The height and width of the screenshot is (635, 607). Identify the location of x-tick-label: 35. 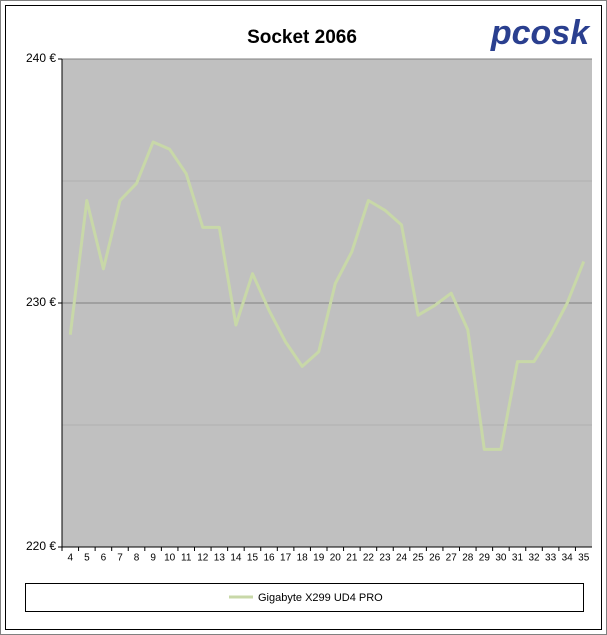
(584, 558).